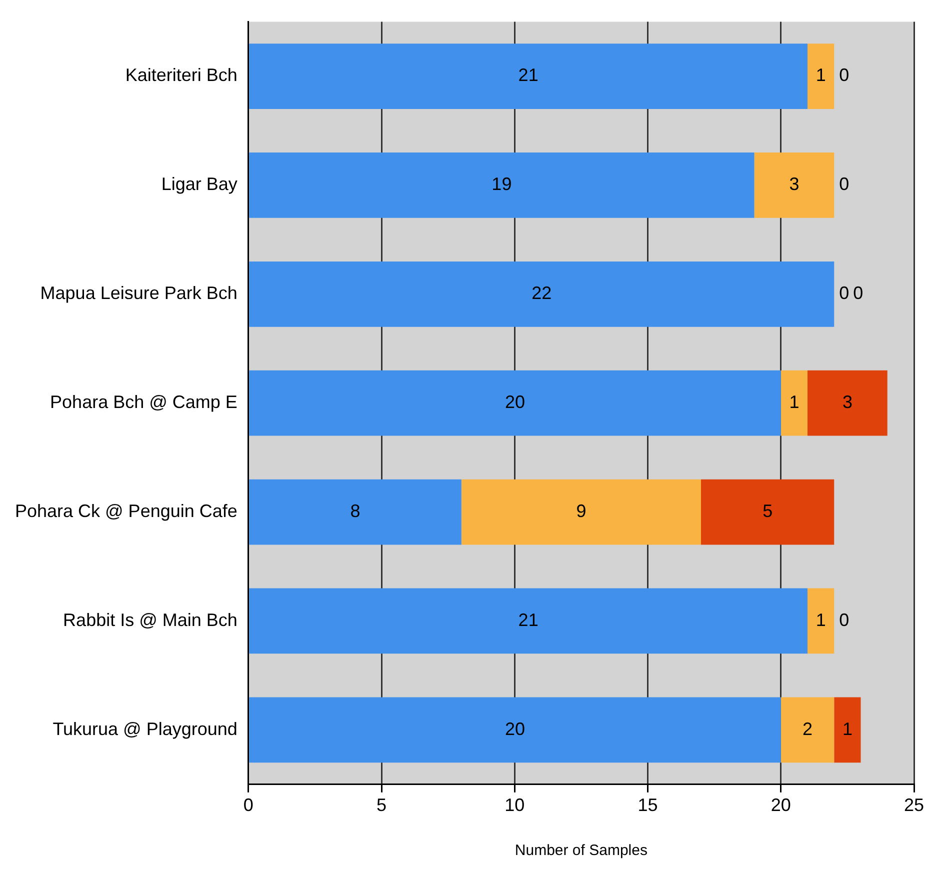 This screenshot has height=877, width=938. I want to click on data-label: 19, so click(502, 184).